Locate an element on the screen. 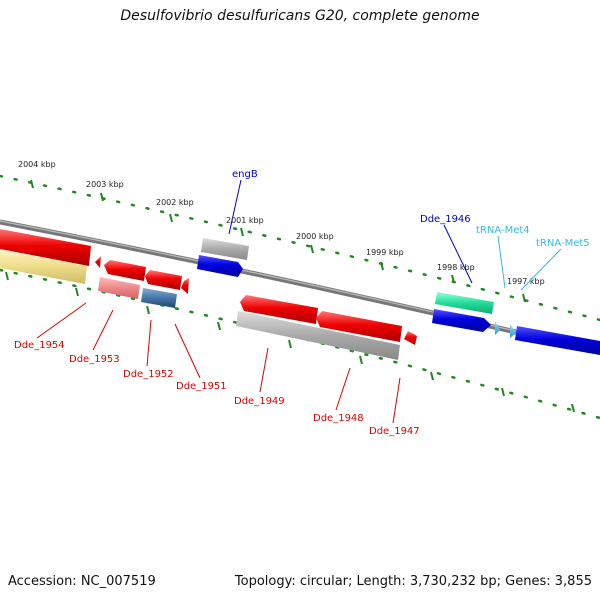 The height and width of the screenshot is (600, 600). label-dde-1949: Dde_1949 is located at coordinates (259, 401).